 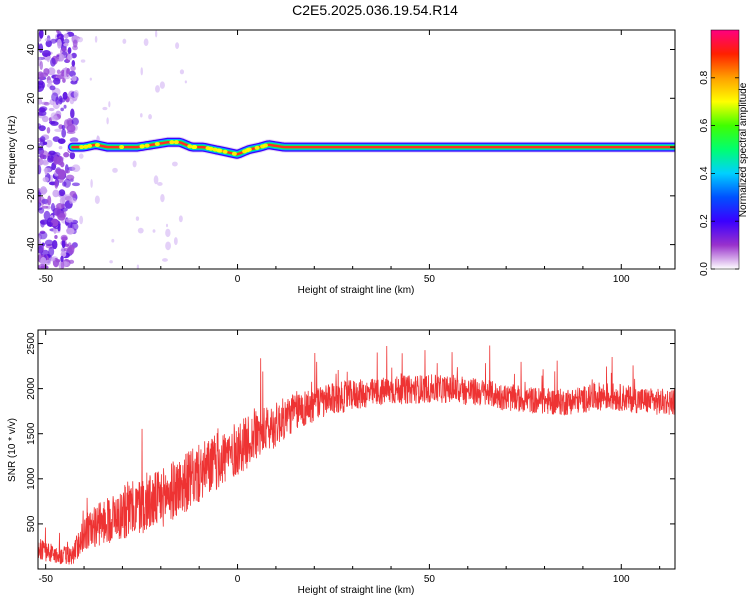 What do you see at coordinates (704, 77) in the screenshot?
I see `colorbar-tick-label: 0.8` at bounding box center [704, 77].